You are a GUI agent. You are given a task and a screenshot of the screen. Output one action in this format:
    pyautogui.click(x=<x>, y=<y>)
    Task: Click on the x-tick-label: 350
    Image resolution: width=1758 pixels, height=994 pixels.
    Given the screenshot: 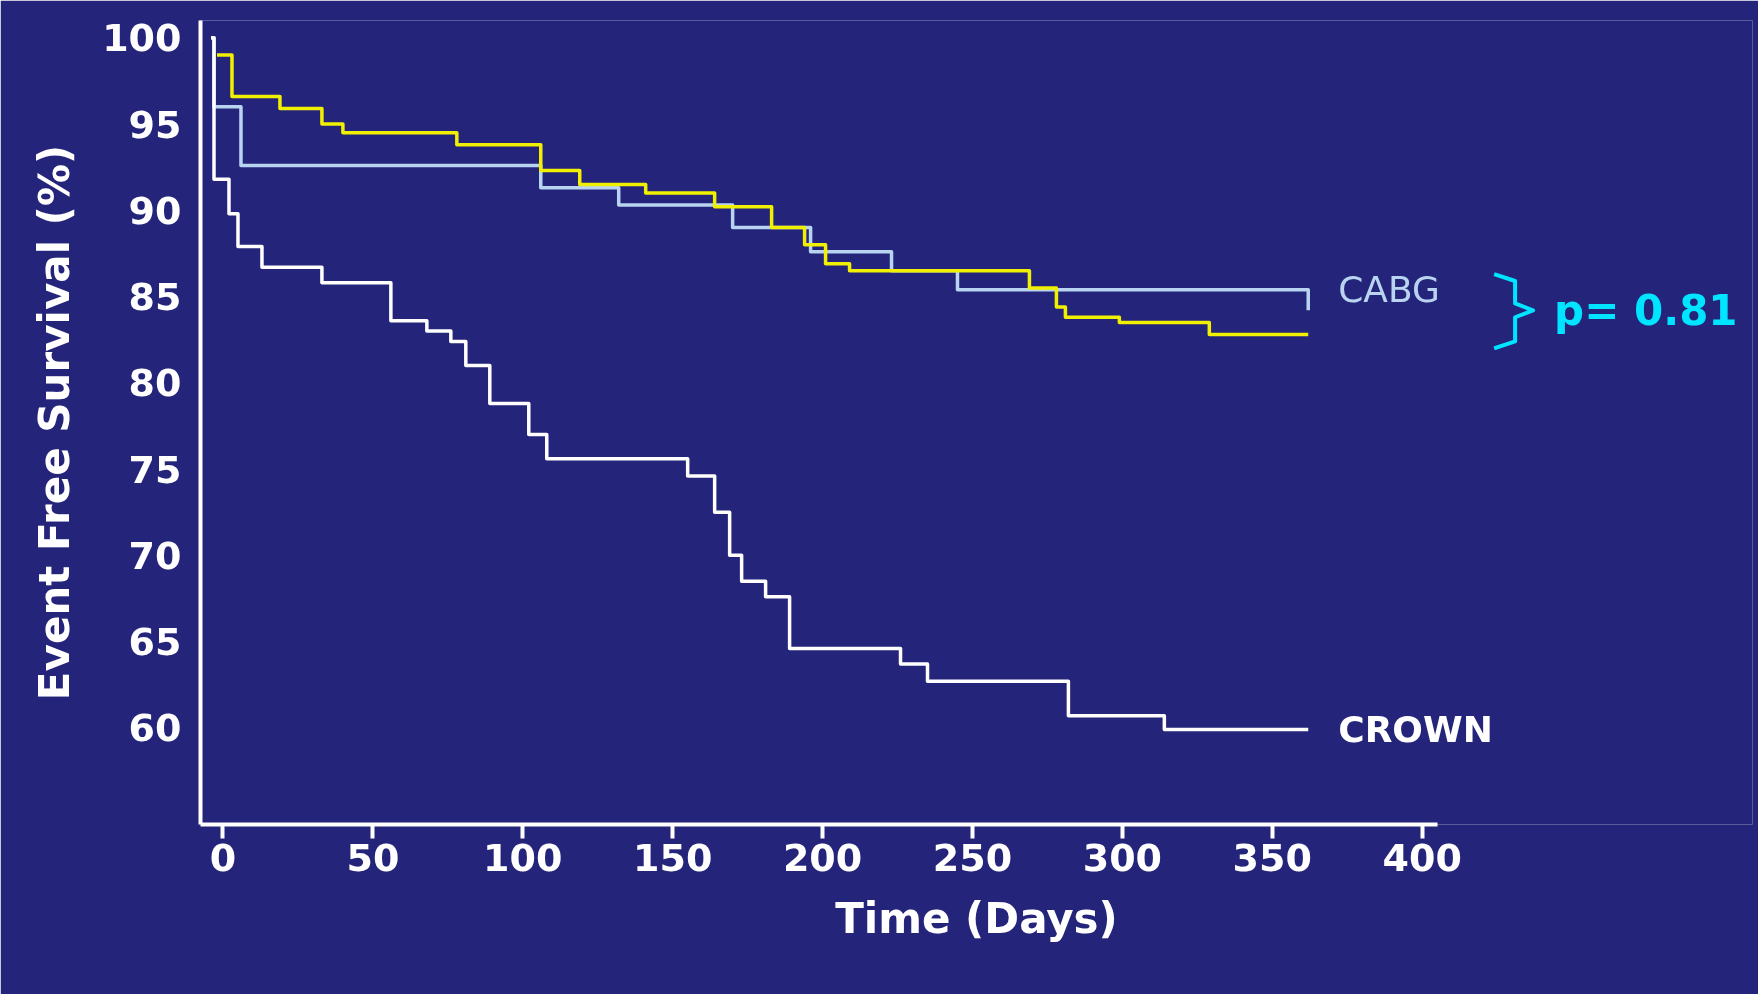 What is the action you would take?
    pyautogui.click(x=1272, y=857)
    